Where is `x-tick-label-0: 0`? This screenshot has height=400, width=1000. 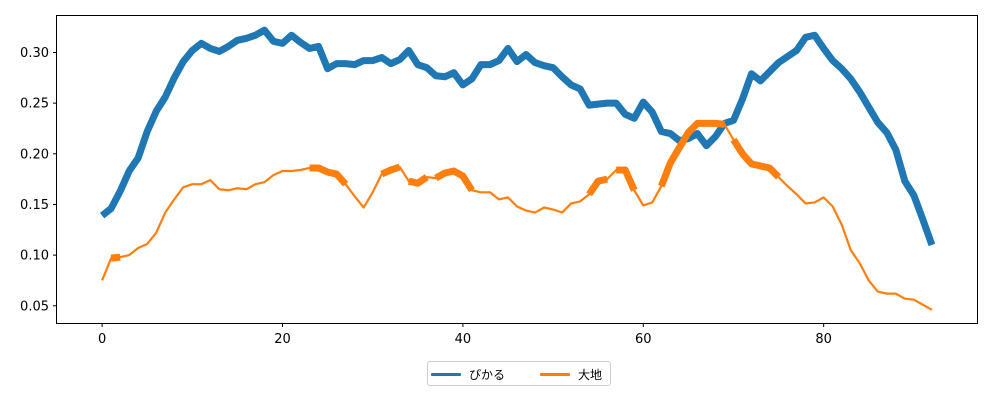 x-tick-label-0: 0 is located at coordinates (102, 339).